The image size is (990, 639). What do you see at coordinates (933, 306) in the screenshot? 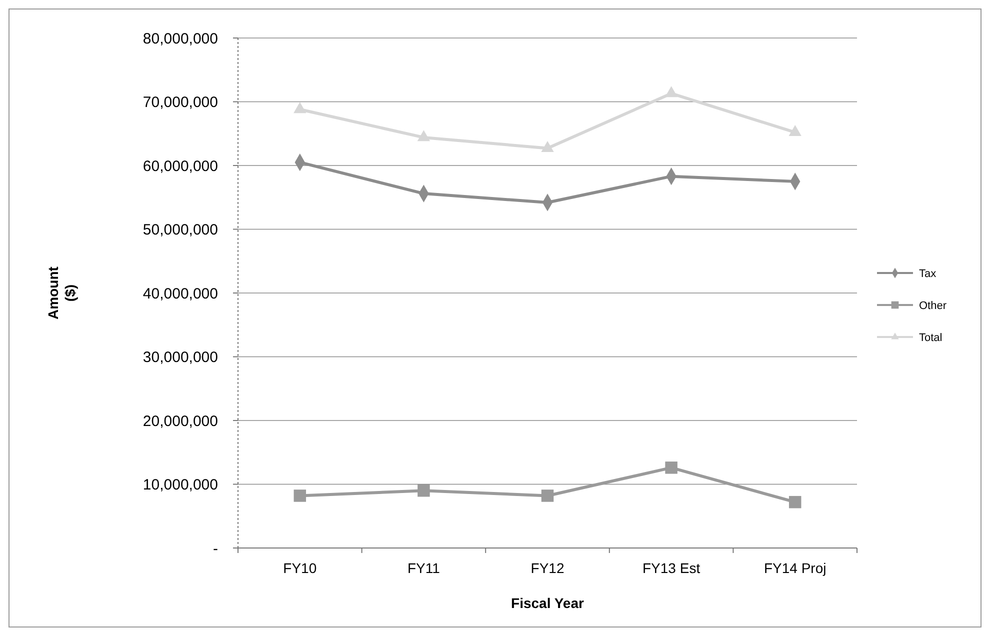
I see `legend-label: Other` at bounding box center [933, 306].